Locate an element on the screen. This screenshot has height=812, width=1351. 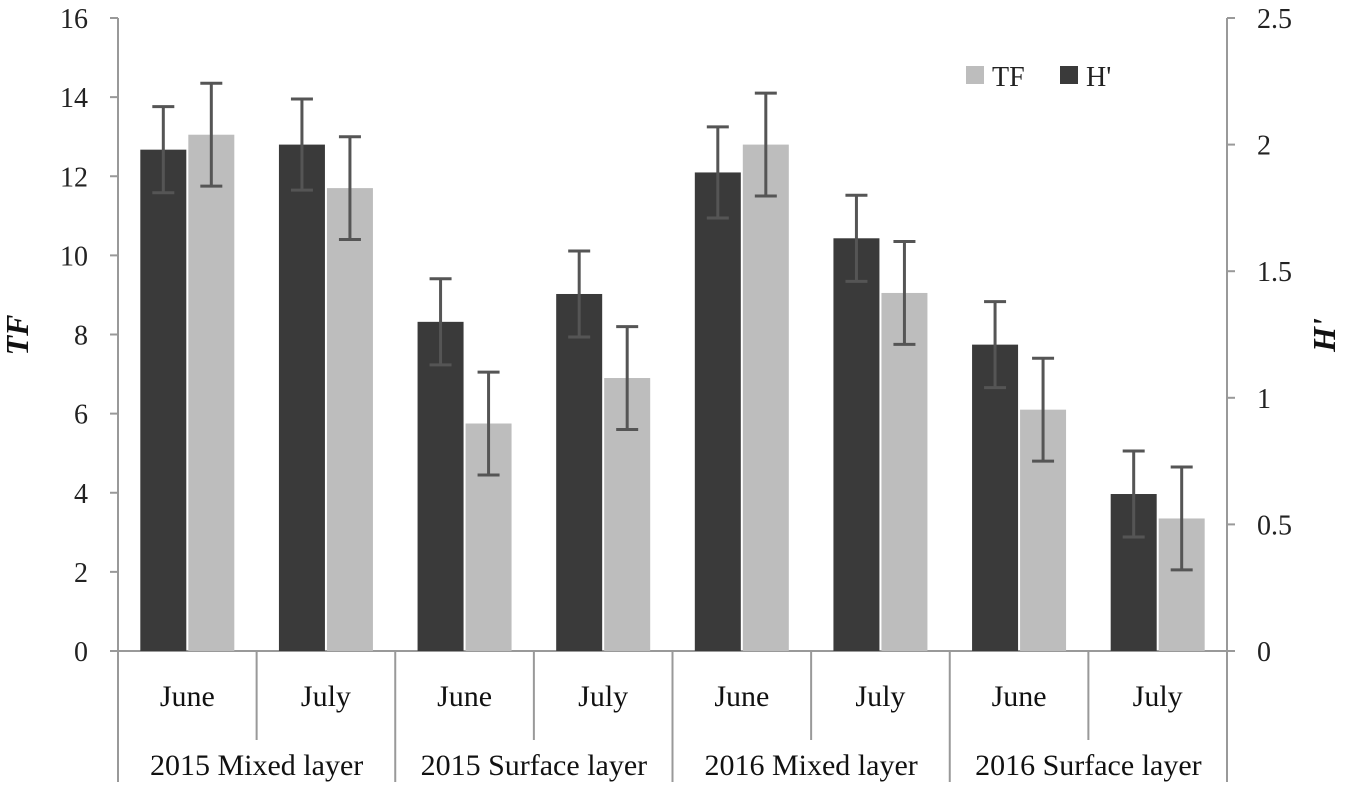
legend-label: TF is located at coordinates (1008, 77).